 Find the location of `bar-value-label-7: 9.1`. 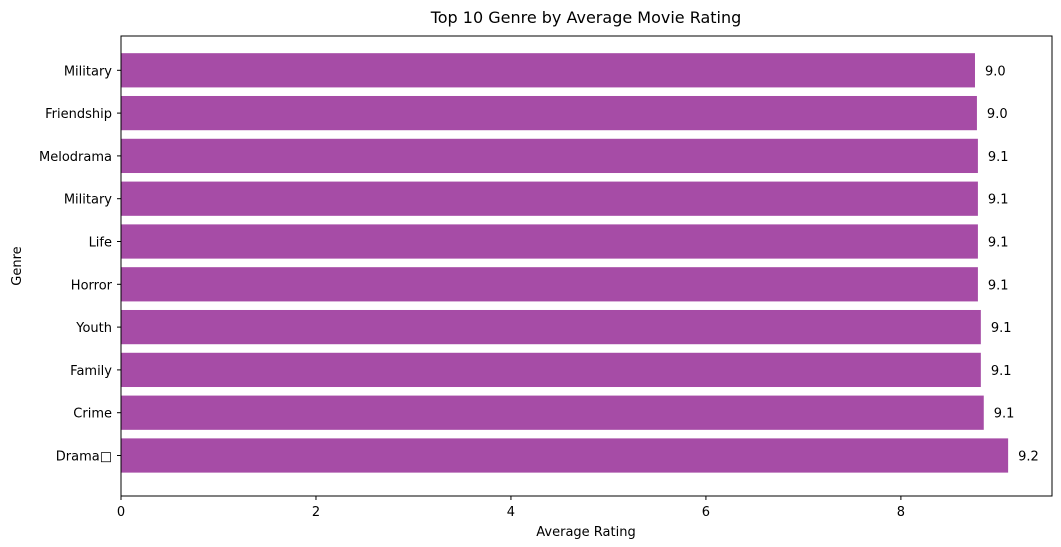

bar-value-label-7: 9.1 is located at coordinates (998, 157).